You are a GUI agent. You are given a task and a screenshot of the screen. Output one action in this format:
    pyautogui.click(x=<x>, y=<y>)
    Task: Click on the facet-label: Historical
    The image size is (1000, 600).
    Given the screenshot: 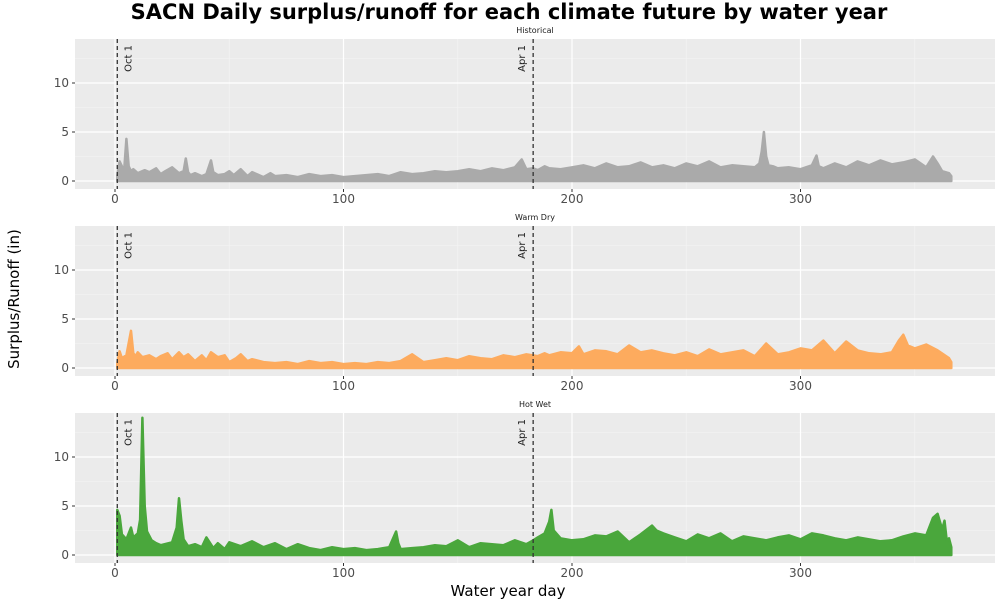 What is the action you would take?
    pyautogui.click(x=534, y=30)
    